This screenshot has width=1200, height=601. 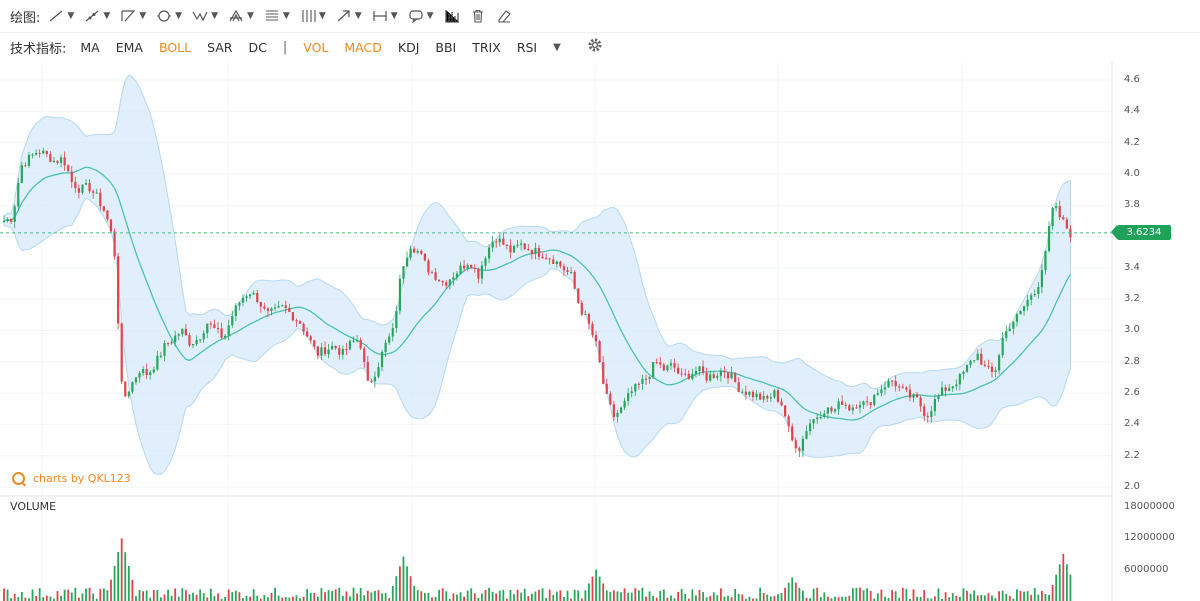 What do you see at coordinates (25, 18) in the screenshot?
I see `drawing-label: 绘图:` at bounding box center [25, 18].